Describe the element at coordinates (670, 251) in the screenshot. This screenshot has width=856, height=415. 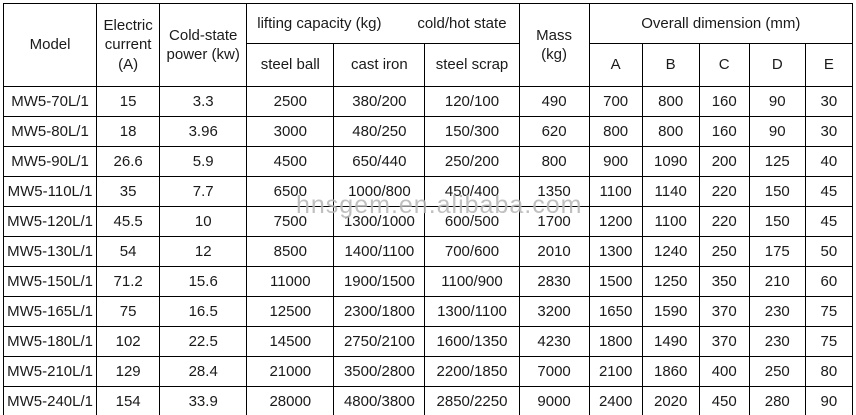
I see `value-cell: 1240` at that location.